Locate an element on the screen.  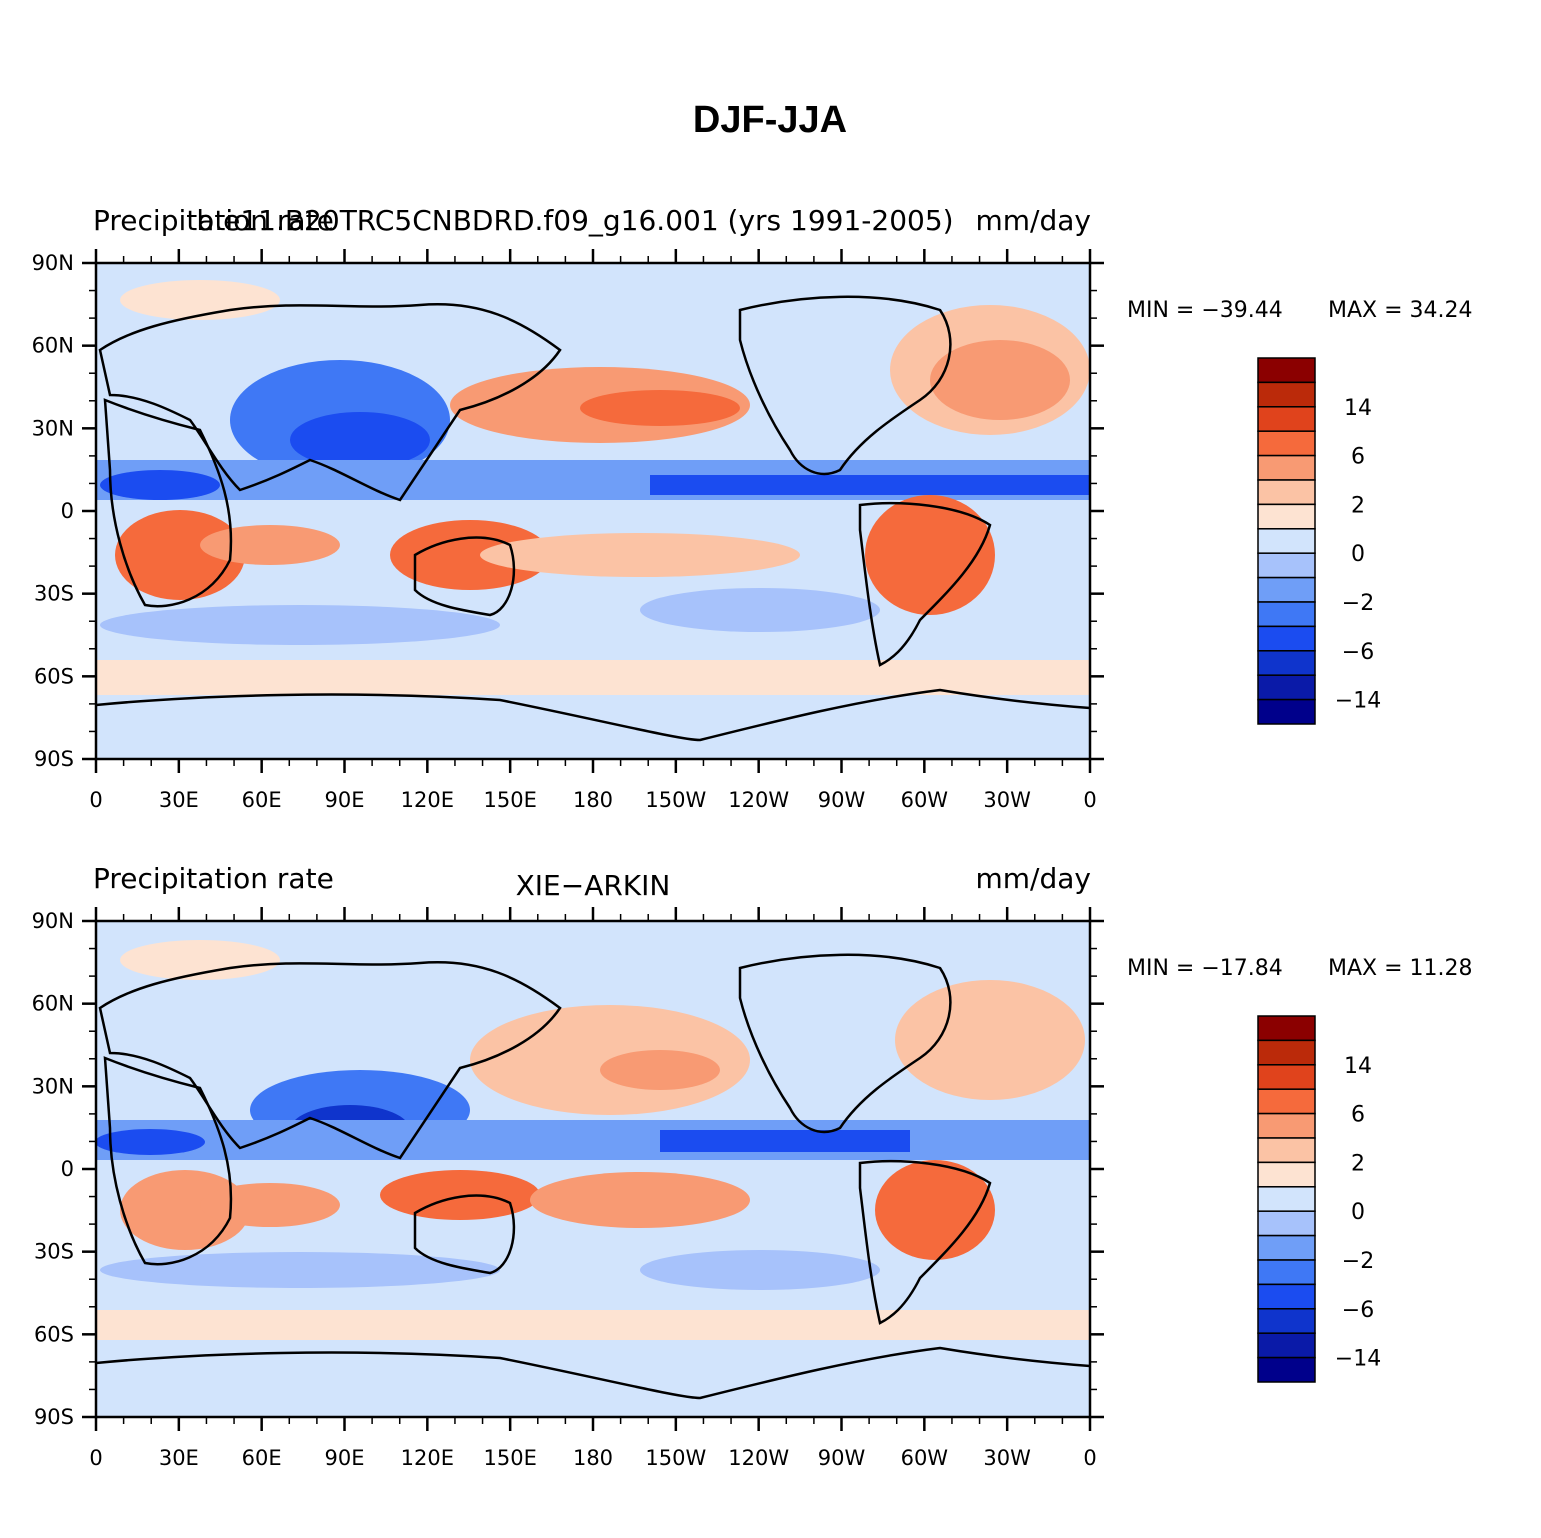
lon-tick-label: 150E is located at coordinates (509, 800).